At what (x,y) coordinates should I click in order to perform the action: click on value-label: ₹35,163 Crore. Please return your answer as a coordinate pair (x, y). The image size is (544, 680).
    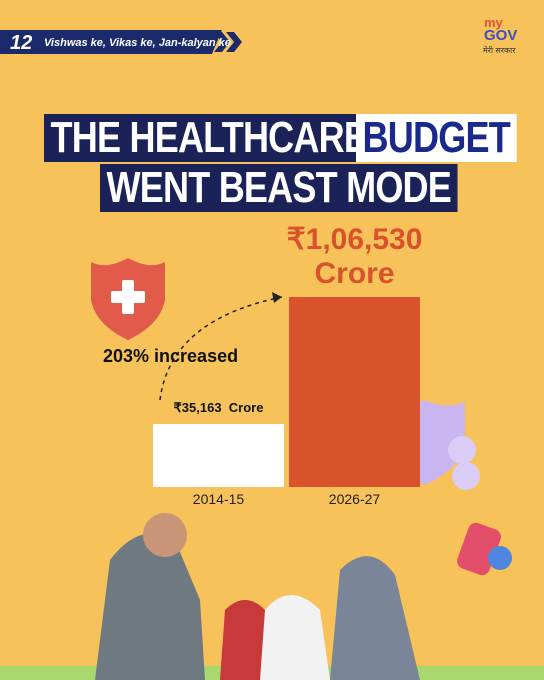
    Looking at the image, I should click on (218, 408).